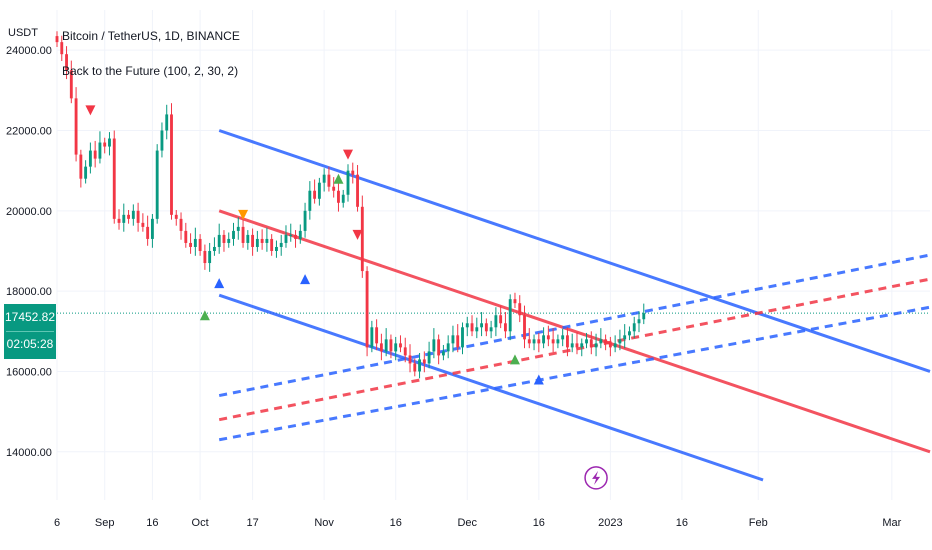 This screenshot has height=550, width=932. I want to click on y-tick-label-2: 20000.00, so click(29, 212).